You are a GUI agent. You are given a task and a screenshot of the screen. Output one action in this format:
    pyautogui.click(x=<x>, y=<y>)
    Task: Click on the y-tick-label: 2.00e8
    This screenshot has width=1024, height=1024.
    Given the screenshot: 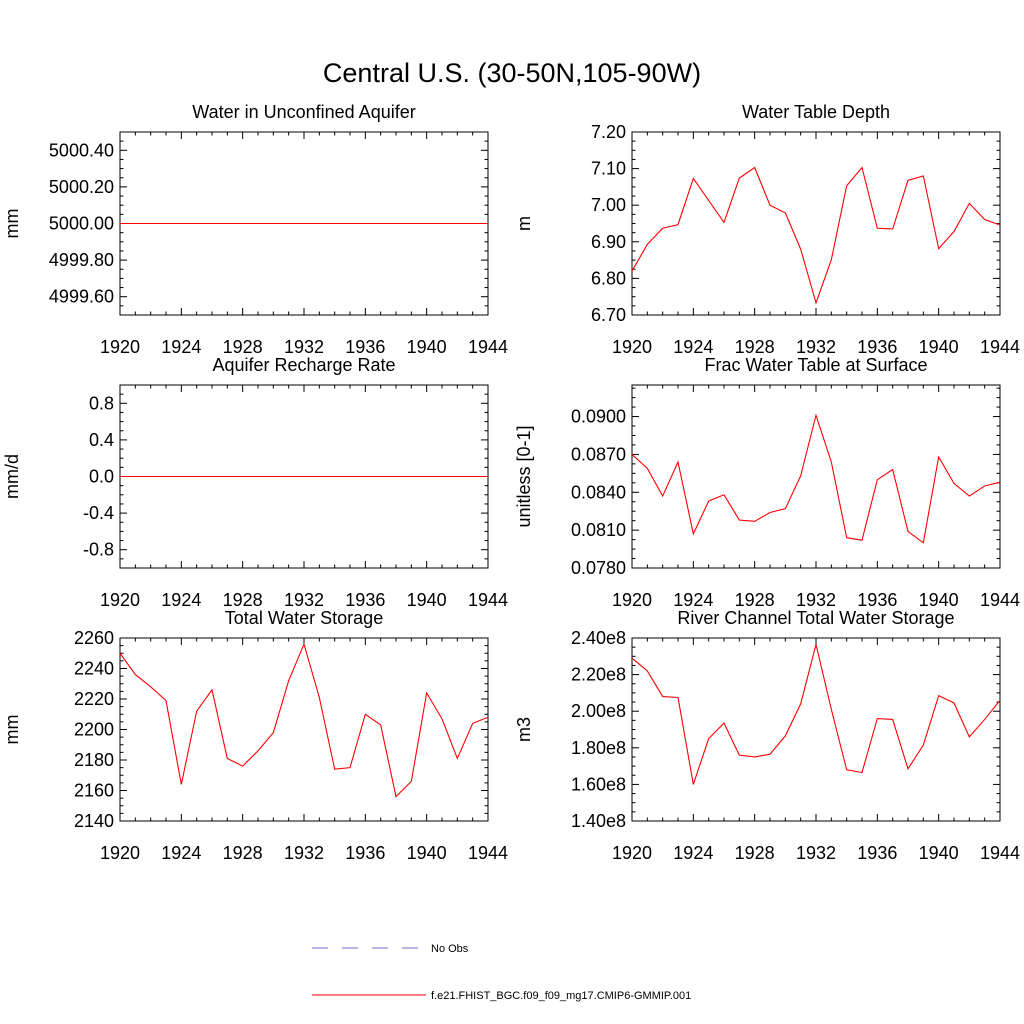 What is the action you would take?
    pyautogui.click(x=598, y=711)
    